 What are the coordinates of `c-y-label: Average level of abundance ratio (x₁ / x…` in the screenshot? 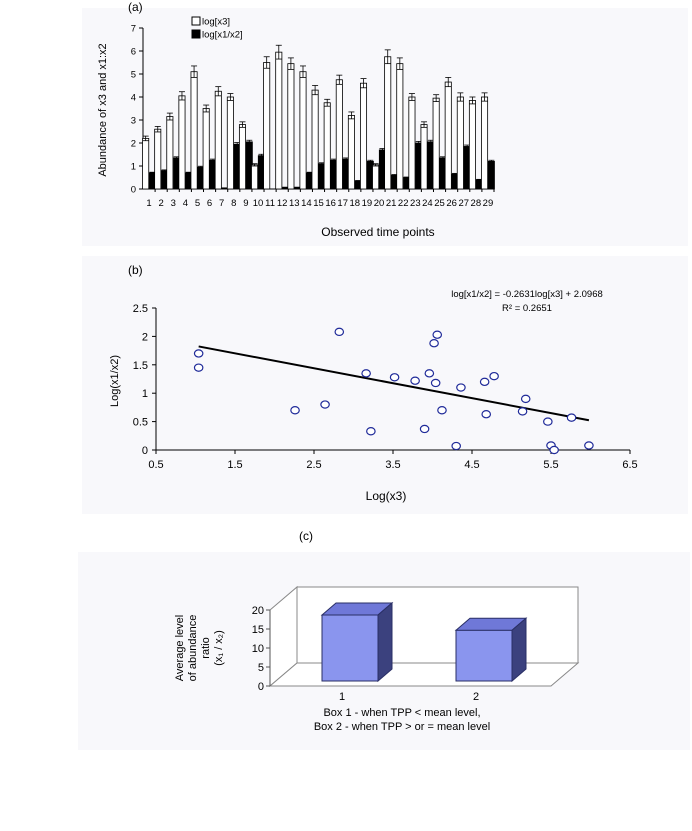 It's located at (199, 648).